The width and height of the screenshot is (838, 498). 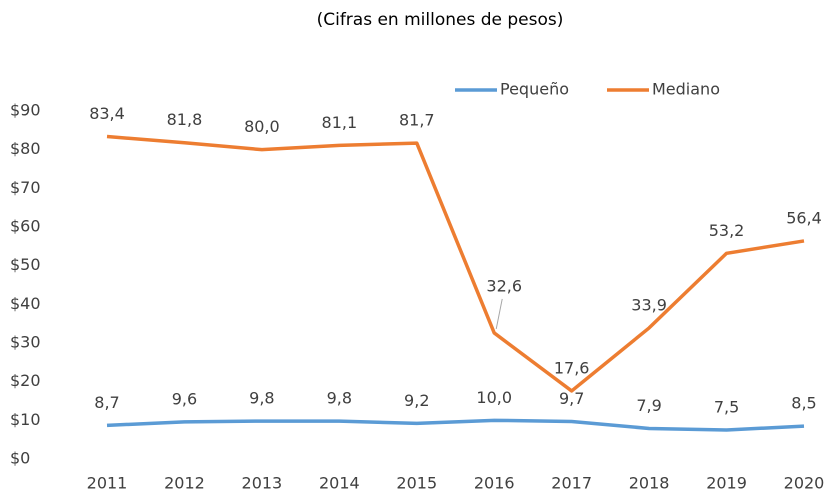 I want to click on y-tick-label: $40, so click(x=25, y=303).